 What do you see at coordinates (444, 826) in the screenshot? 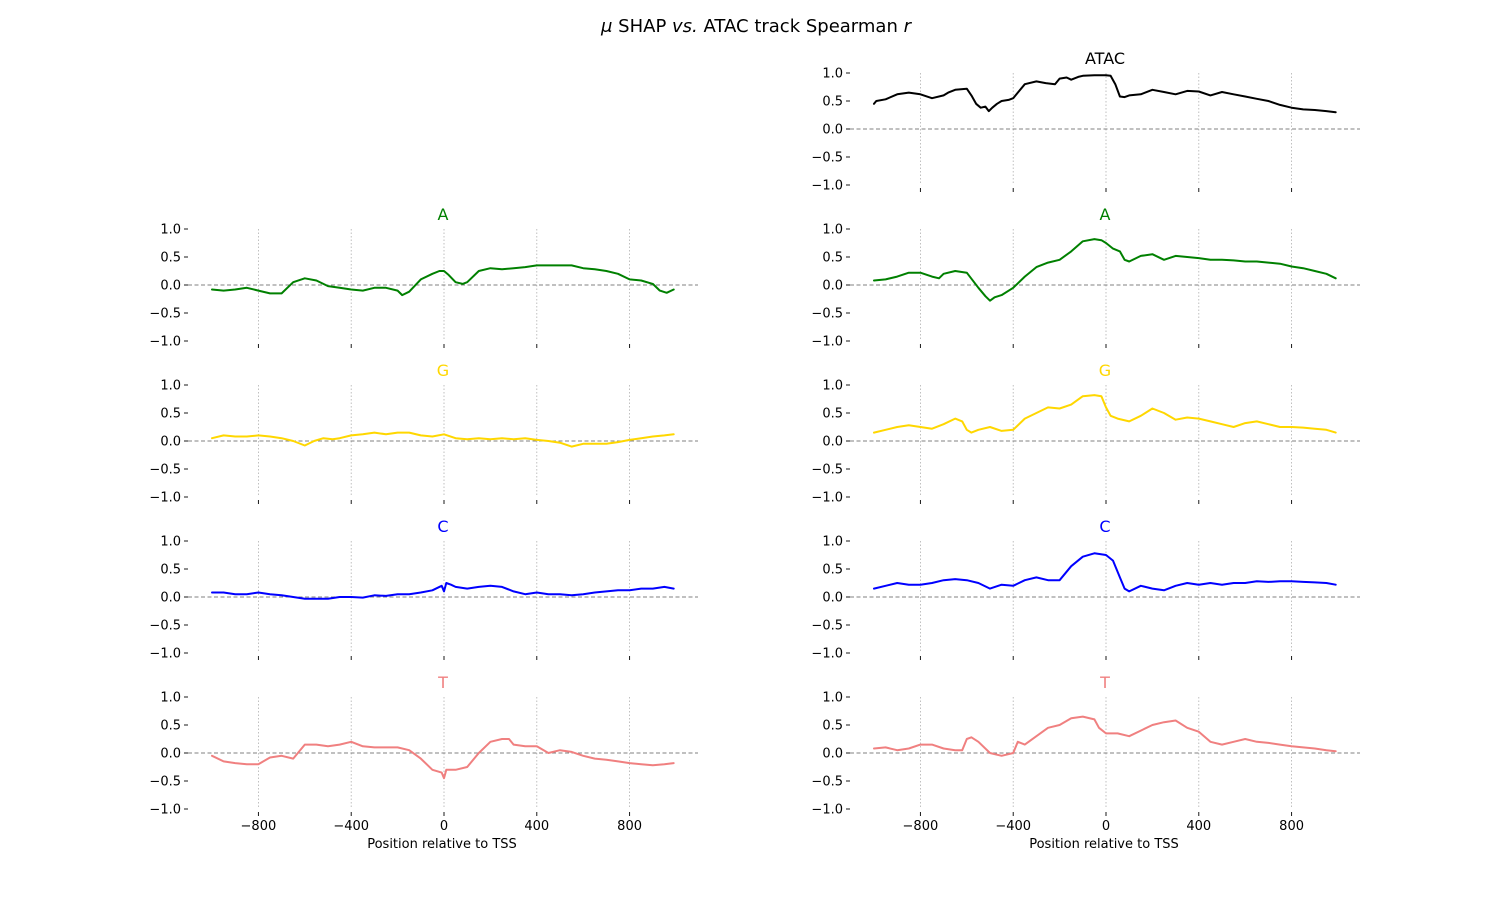
I see `subplot-left-t-xtick-label: 0` at bounding box center [444, 826].